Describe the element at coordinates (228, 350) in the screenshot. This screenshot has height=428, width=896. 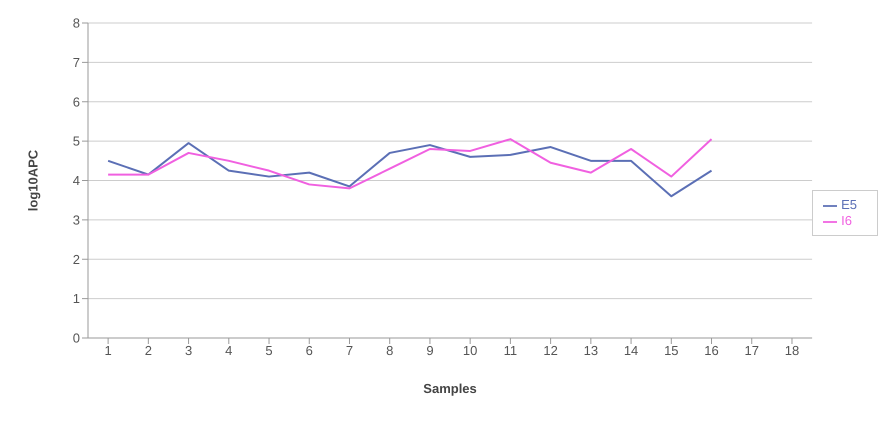
I see `x-tick-label: 4` at that location.